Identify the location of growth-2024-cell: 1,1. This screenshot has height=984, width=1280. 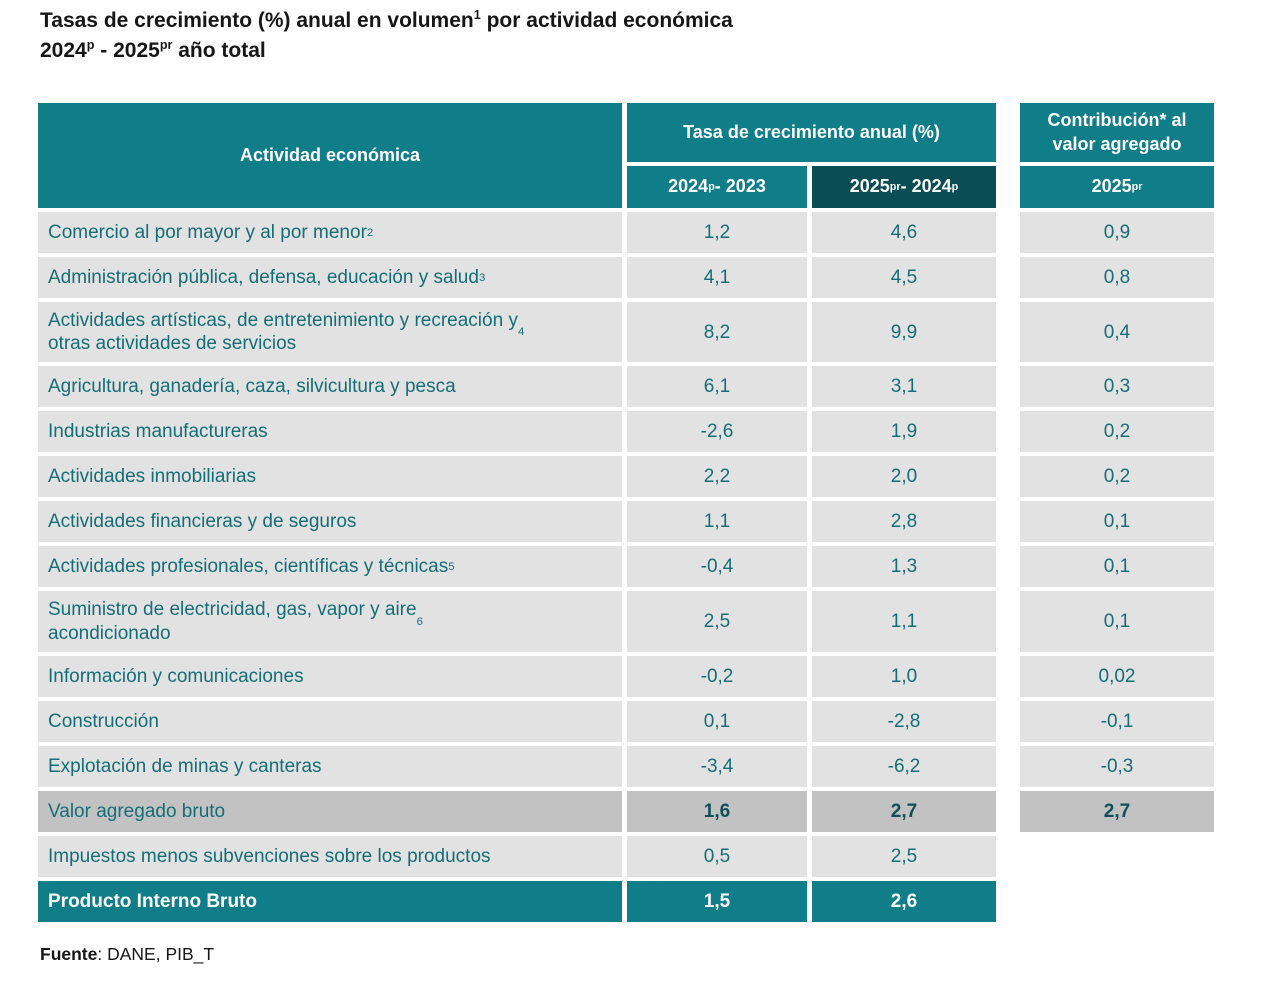
(717, 522).